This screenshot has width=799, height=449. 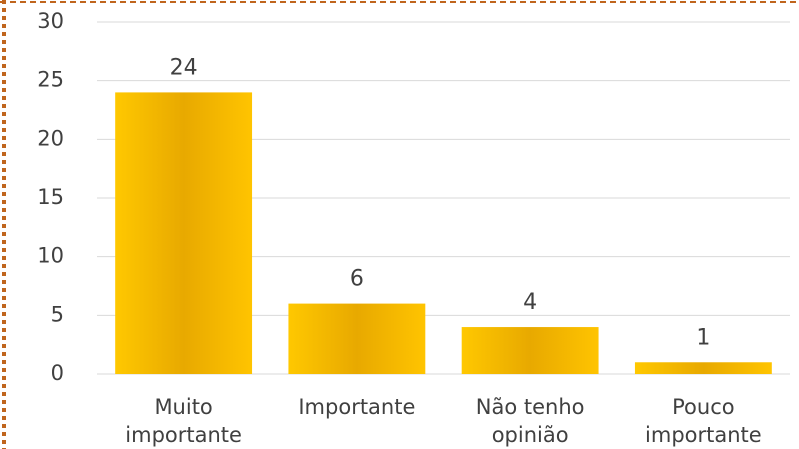 I want to click on data-label: 4, so click(x=530, y=302).